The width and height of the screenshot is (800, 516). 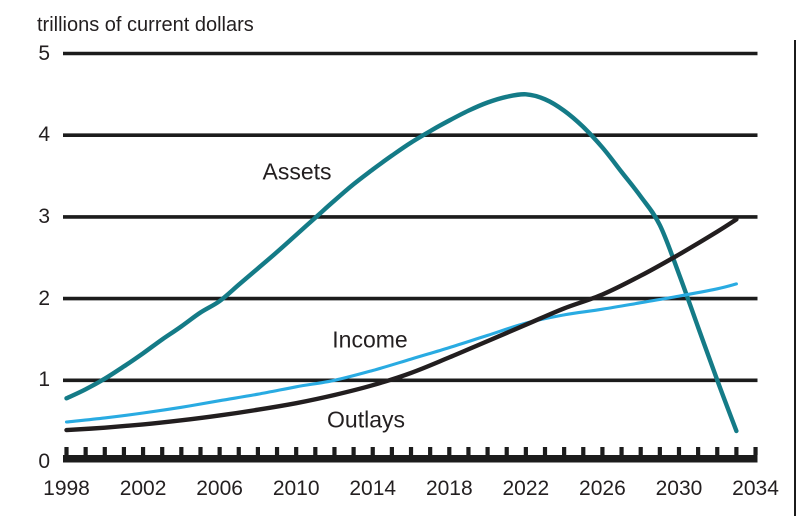 I want to click on series-label-assets: Assets, so click(x=297, y=171).